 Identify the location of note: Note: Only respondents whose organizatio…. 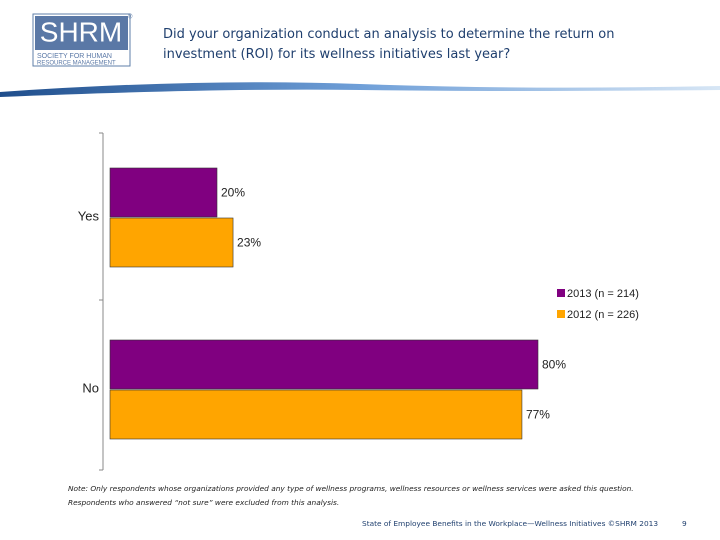
(351, 495).